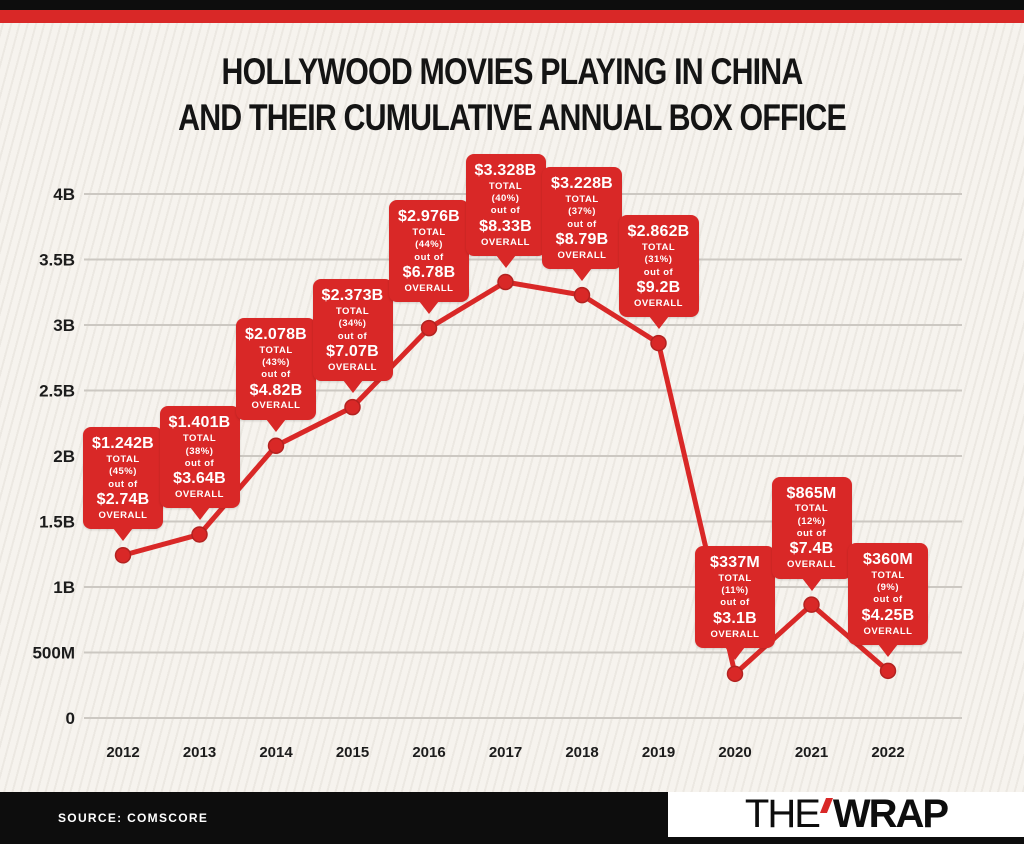 Image resolution: width=1024 pixels, height=844 pixels. I want to click on callout-overall-value: $4.25B, so click(888, 615).